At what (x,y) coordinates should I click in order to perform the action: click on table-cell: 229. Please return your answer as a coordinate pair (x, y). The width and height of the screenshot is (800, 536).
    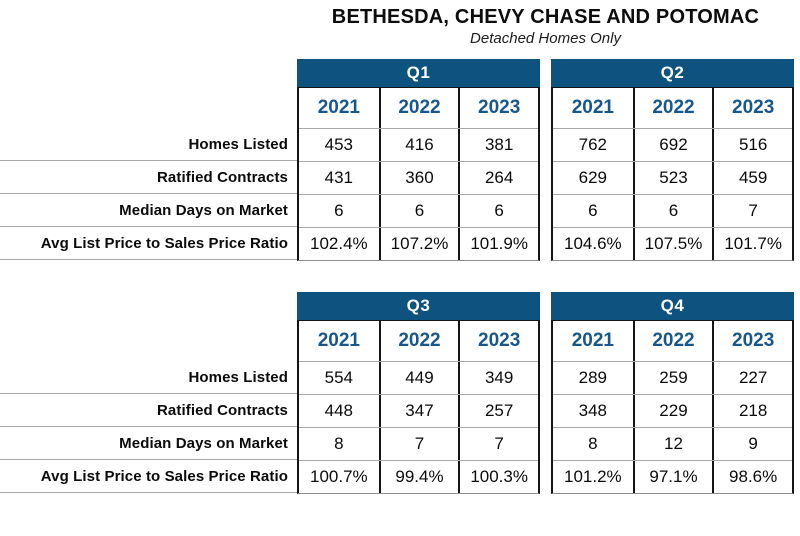
    Looking at the image, I should click on (672, 411).